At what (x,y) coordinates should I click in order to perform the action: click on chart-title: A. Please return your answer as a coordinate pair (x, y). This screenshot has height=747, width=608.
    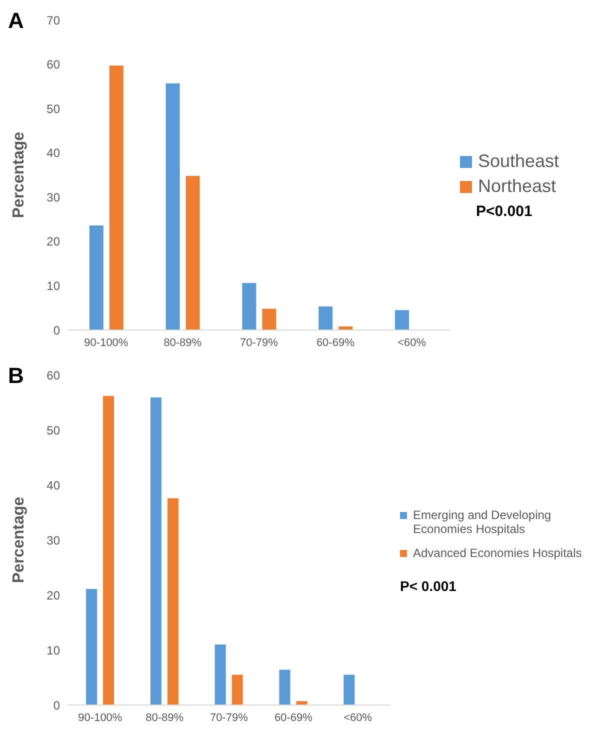
    Looking at the image, I should click on (16, 20).